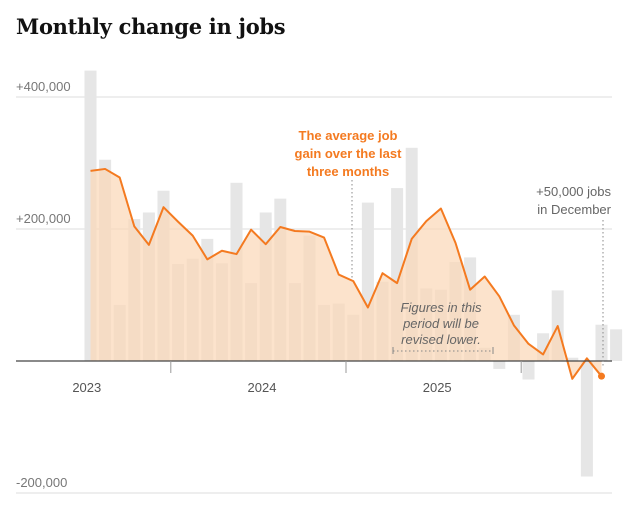 This screenshot has width=640, height=507. Describe the element at coordinates (348, 135) in the screenshot. I see `average-annotation-line: The average job` at that location.